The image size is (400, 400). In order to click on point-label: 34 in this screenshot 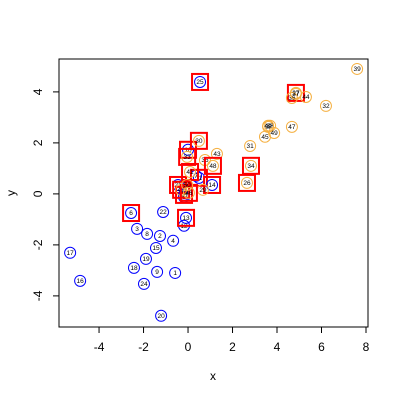, I will do `click(251, 166)`.